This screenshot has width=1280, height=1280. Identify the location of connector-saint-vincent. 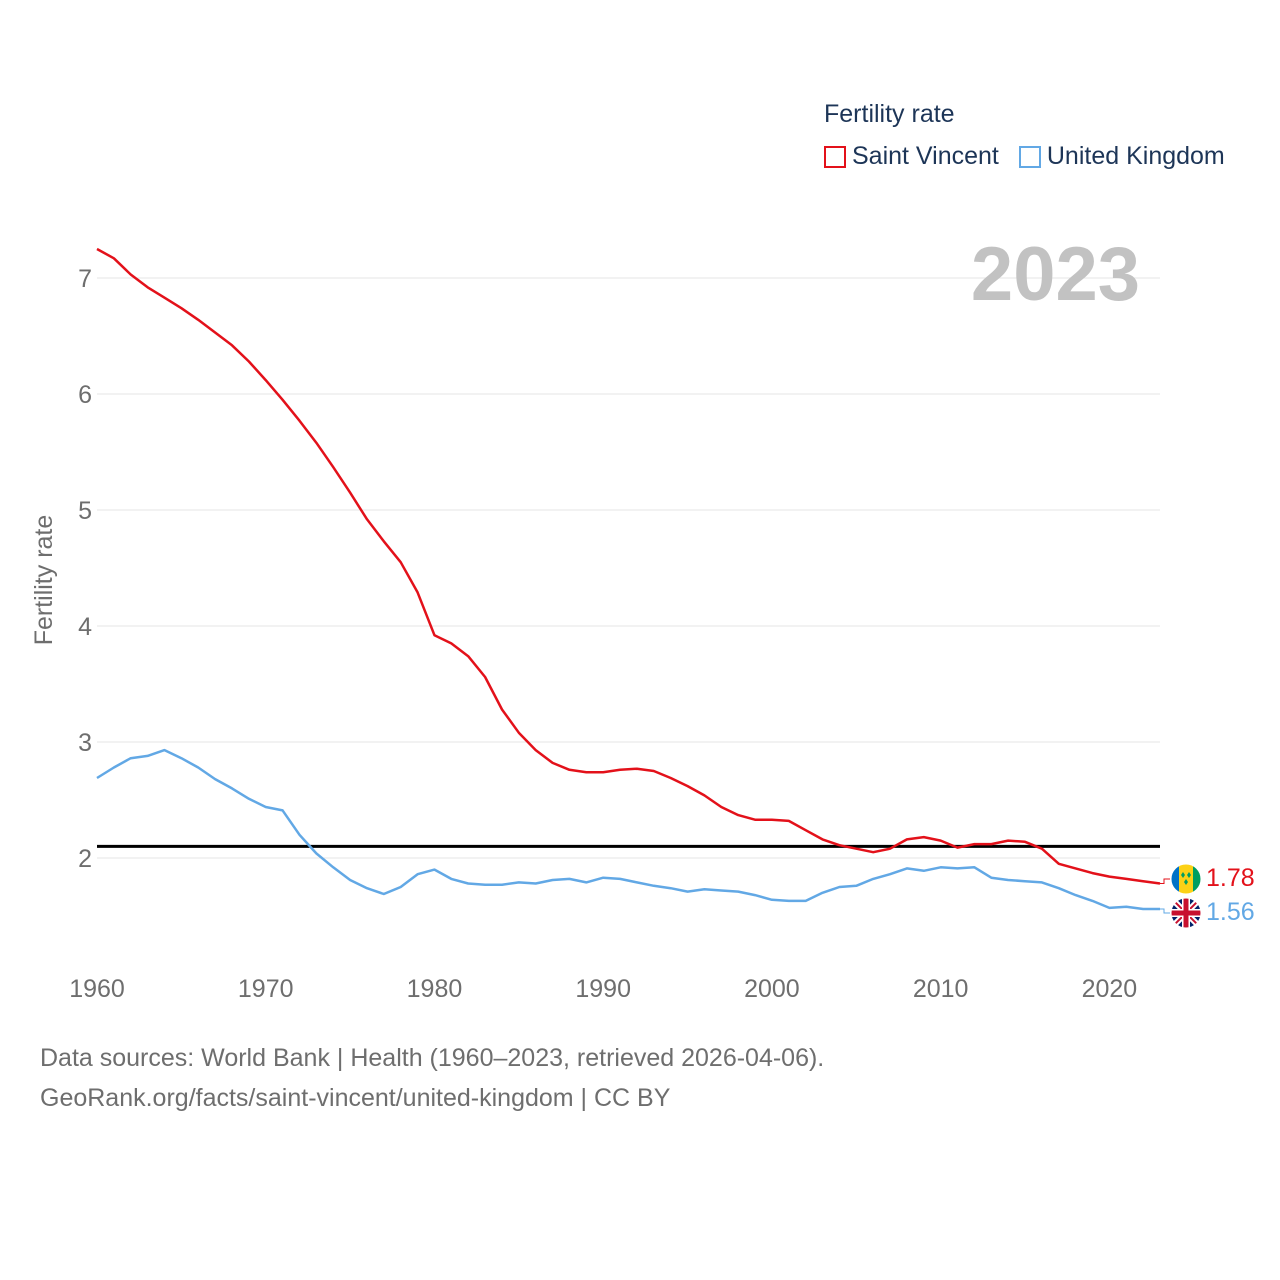
(1165, 881).